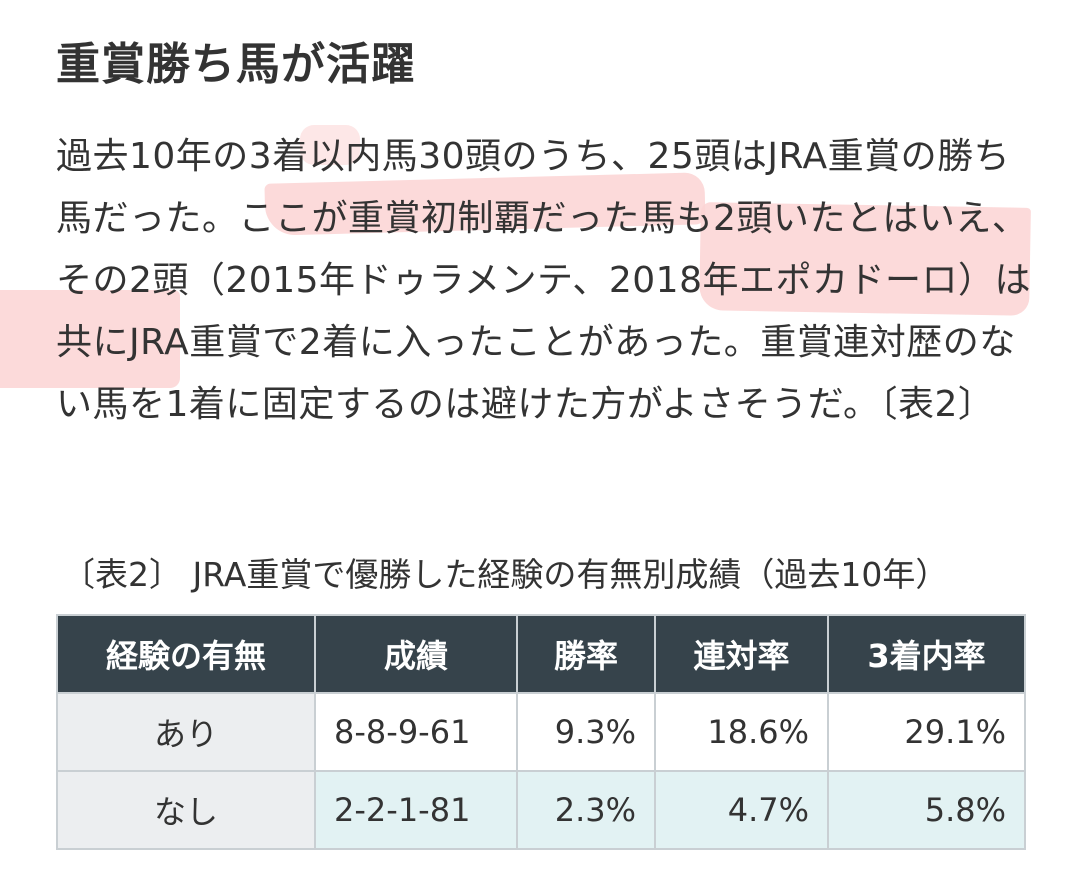  What do you see at coordinates (586, 654) in the screenshot?
I see `header-win-rate: 勝率` at bounding box center [586, 654].